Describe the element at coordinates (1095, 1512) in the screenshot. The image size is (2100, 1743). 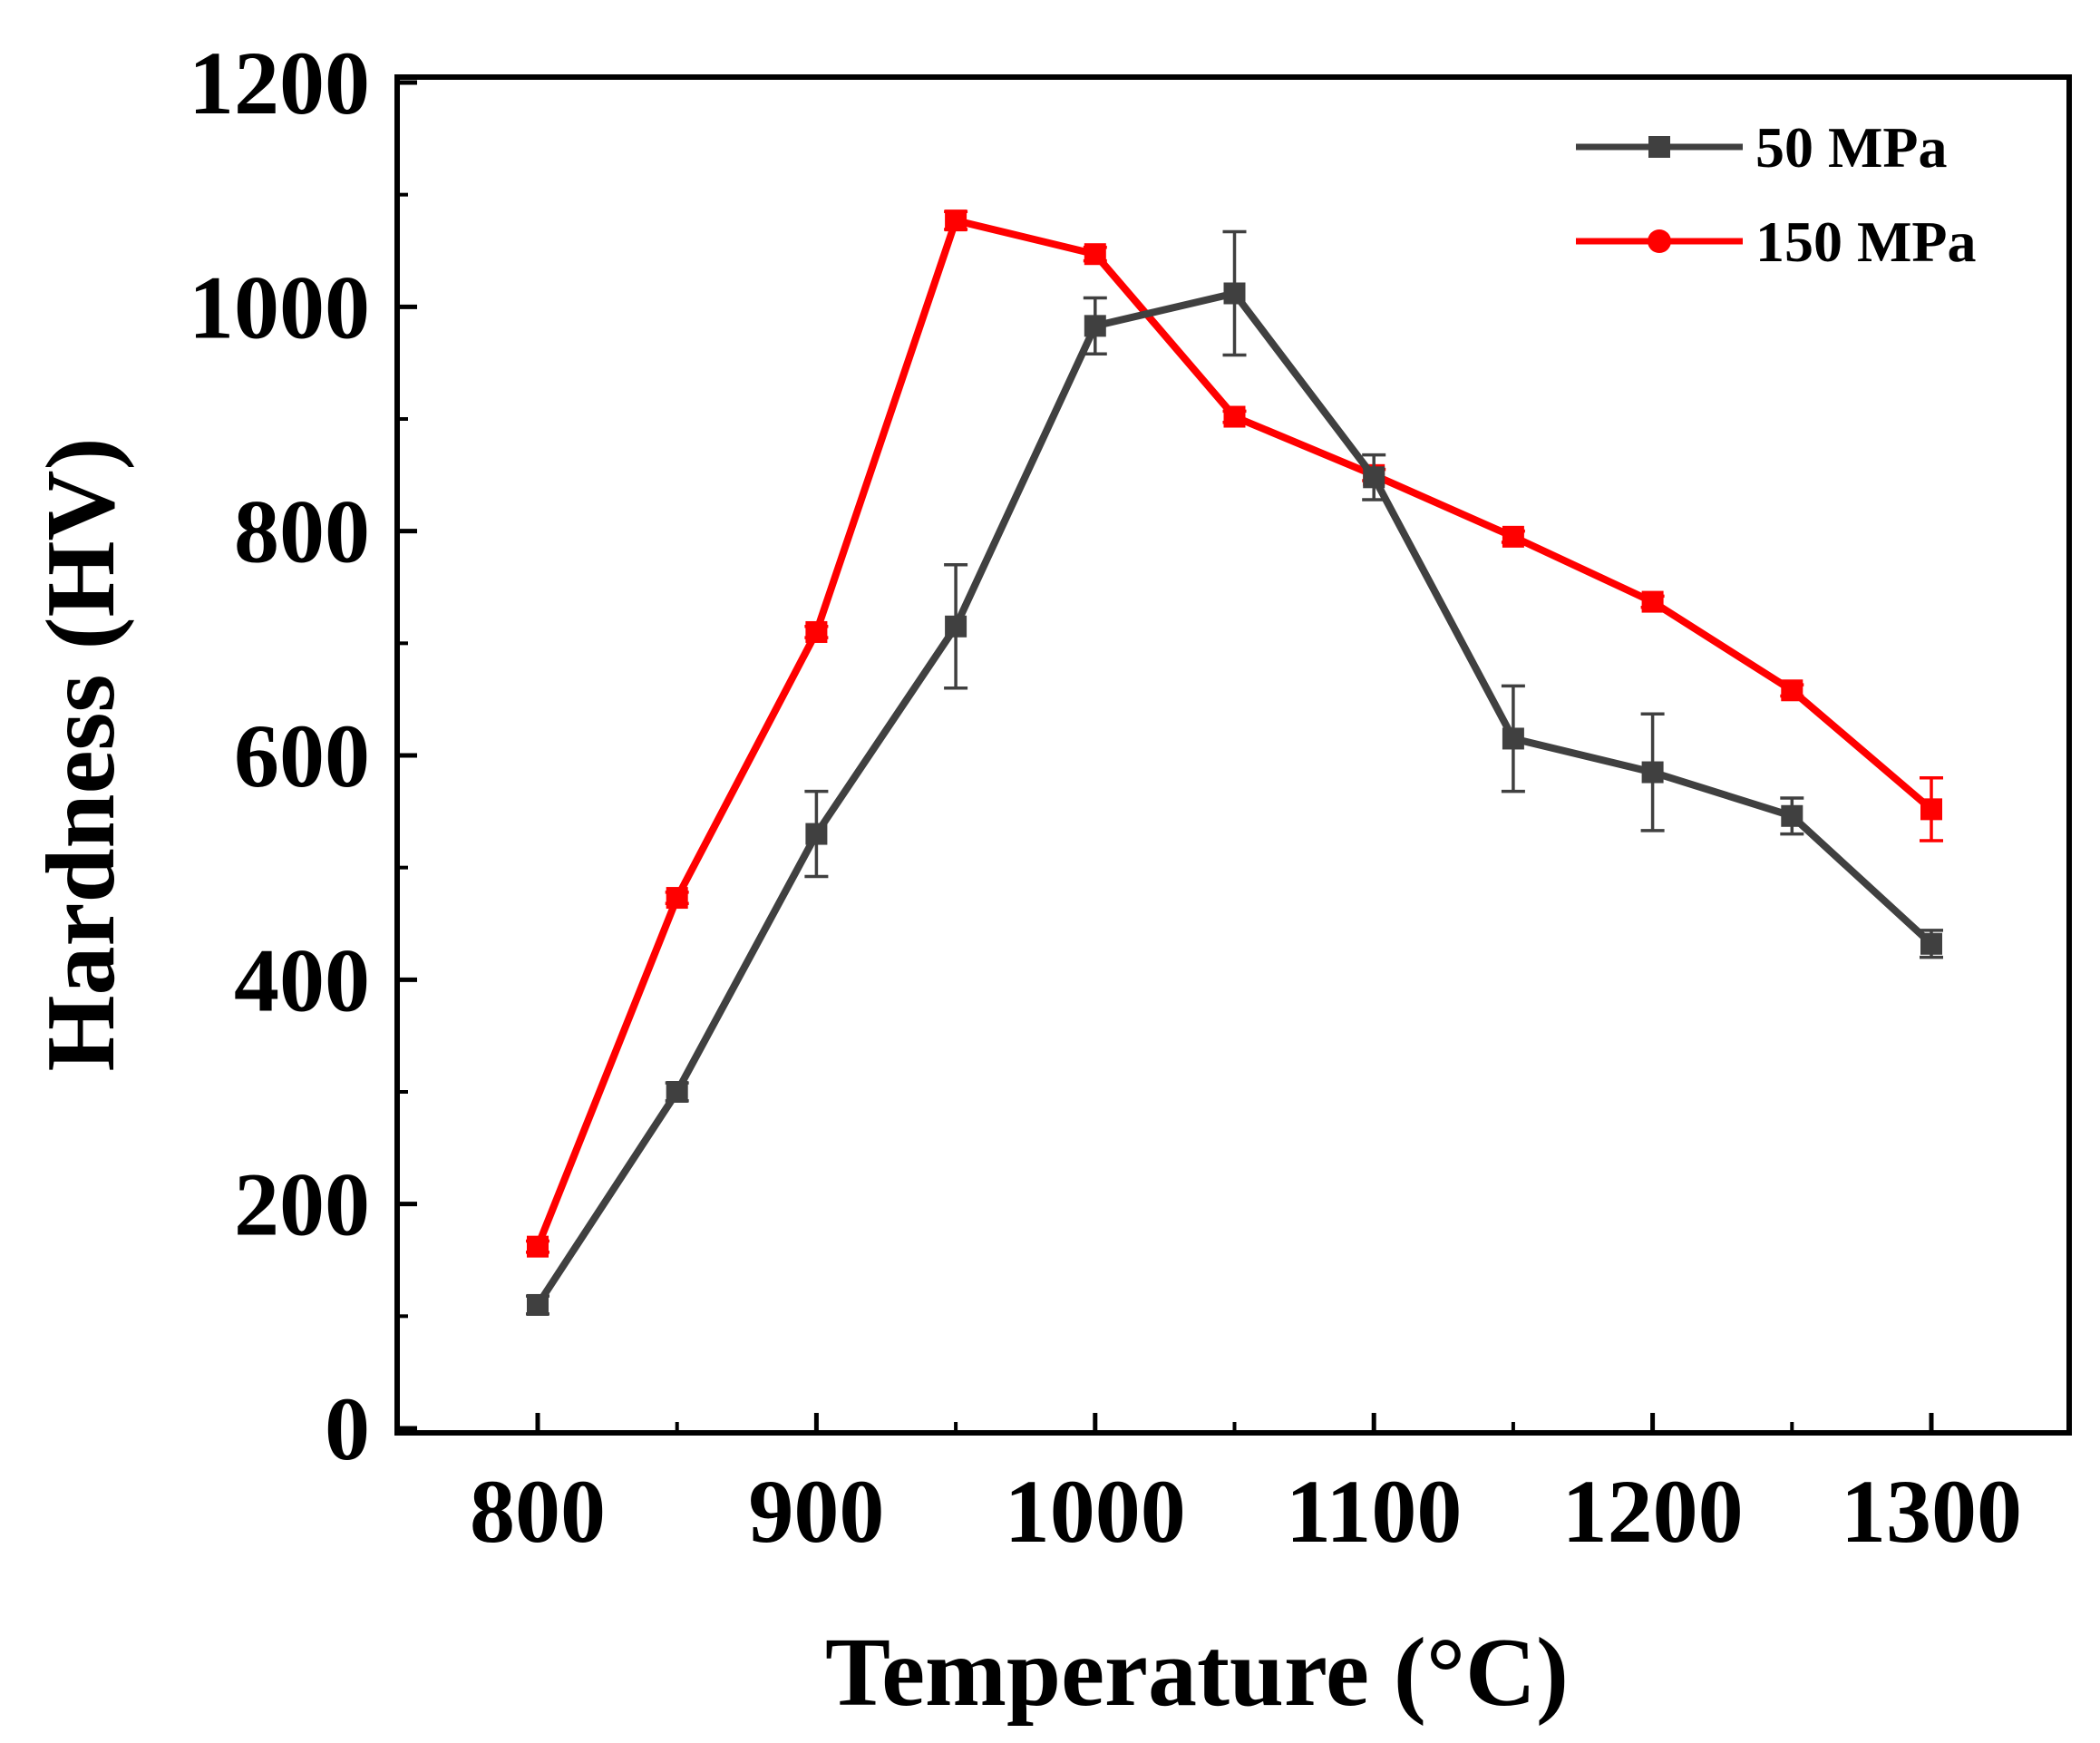
I see `x-tick-label: 1000` at that location.